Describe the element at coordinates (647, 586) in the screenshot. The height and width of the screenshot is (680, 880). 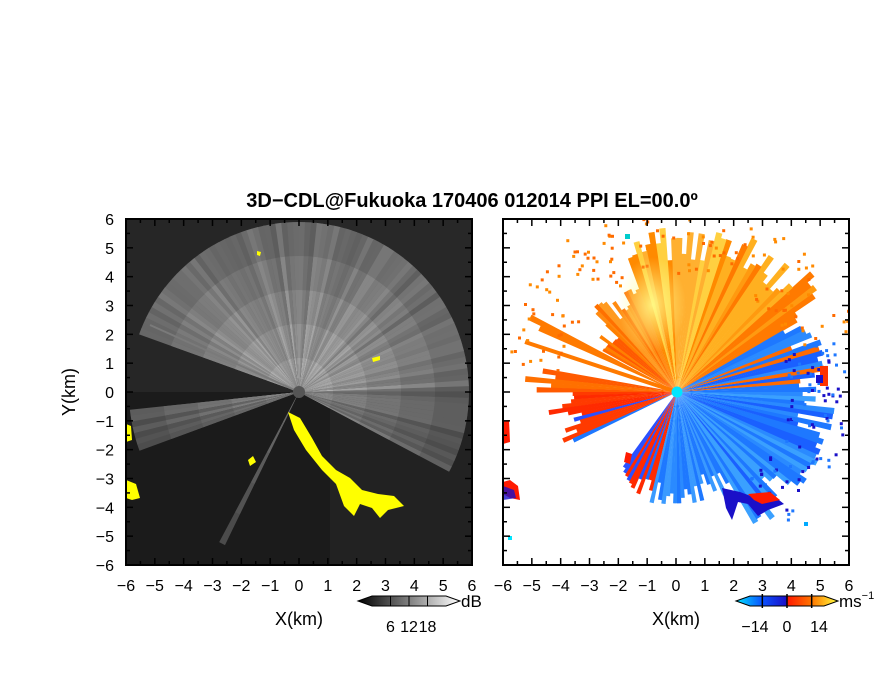
I see `velocity-x-tick-label: −1` at that location.